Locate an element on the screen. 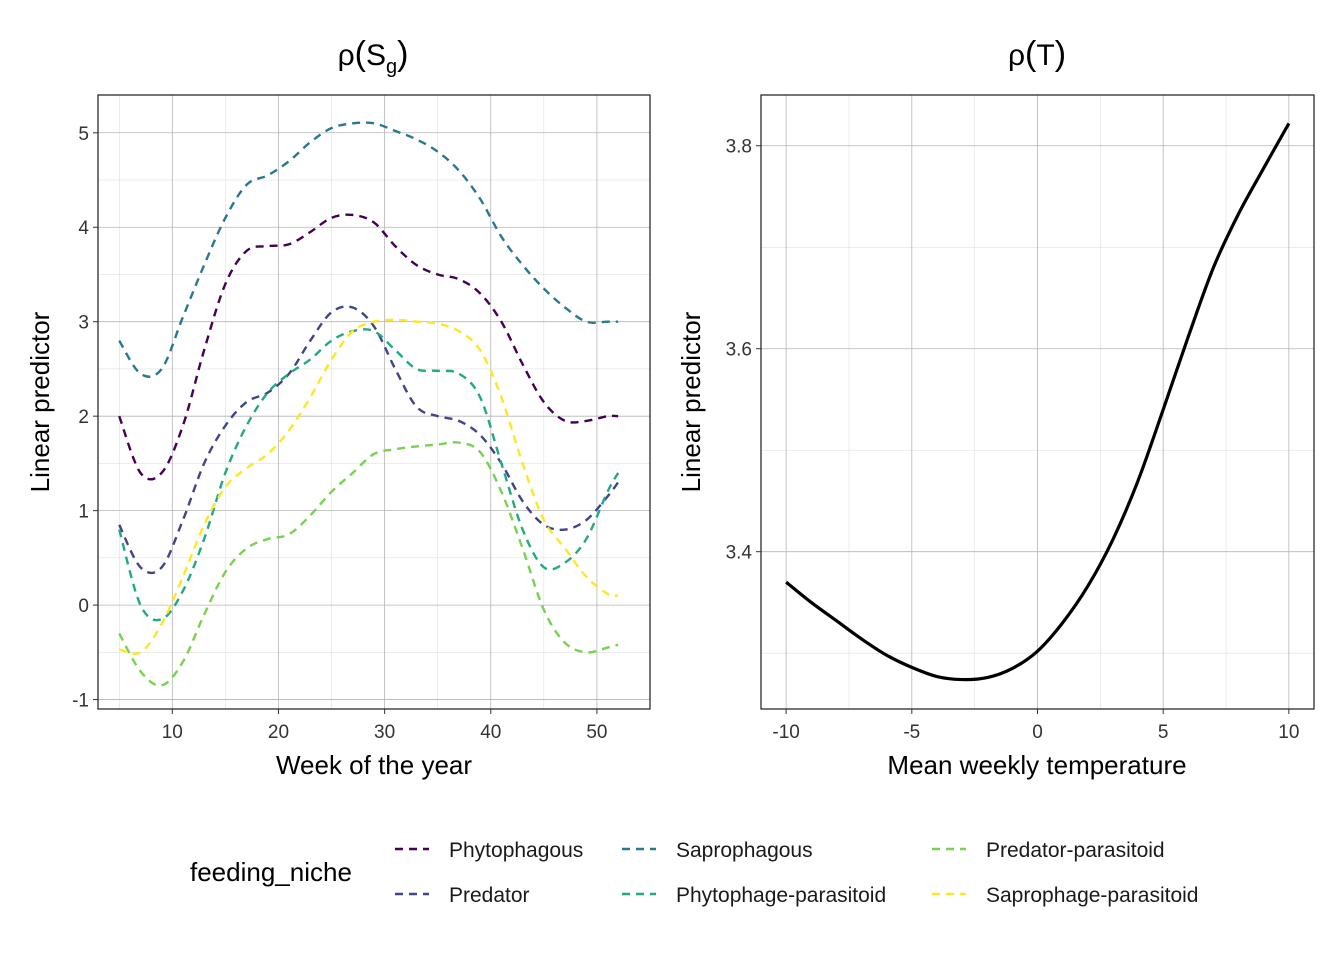 Image resolution: width=1344 pixels, height=960 pixels. left-title-open-paren: ( is located at coordinates (361, 54).